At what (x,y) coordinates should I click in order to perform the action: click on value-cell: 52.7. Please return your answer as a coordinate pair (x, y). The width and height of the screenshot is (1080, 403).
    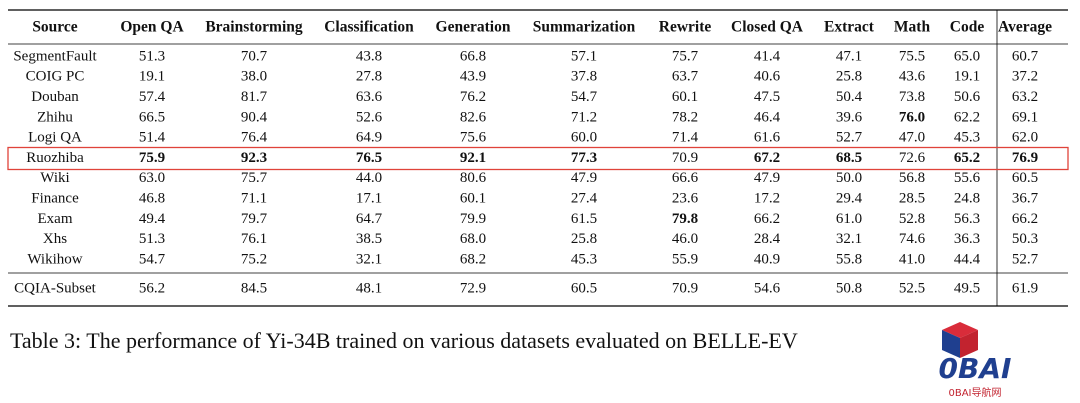
    Looking at the image, I should click on (849, 138).